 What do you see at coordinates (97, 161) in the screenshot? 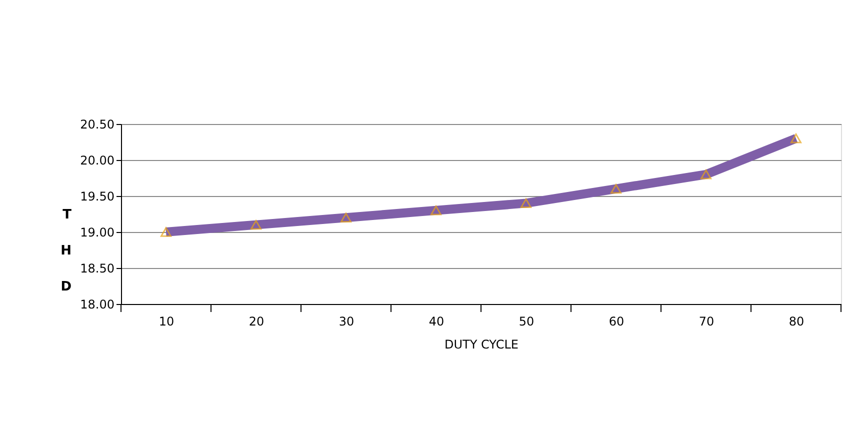
I see `y-tick-label: 20.00` at bounding box center [97, 161].